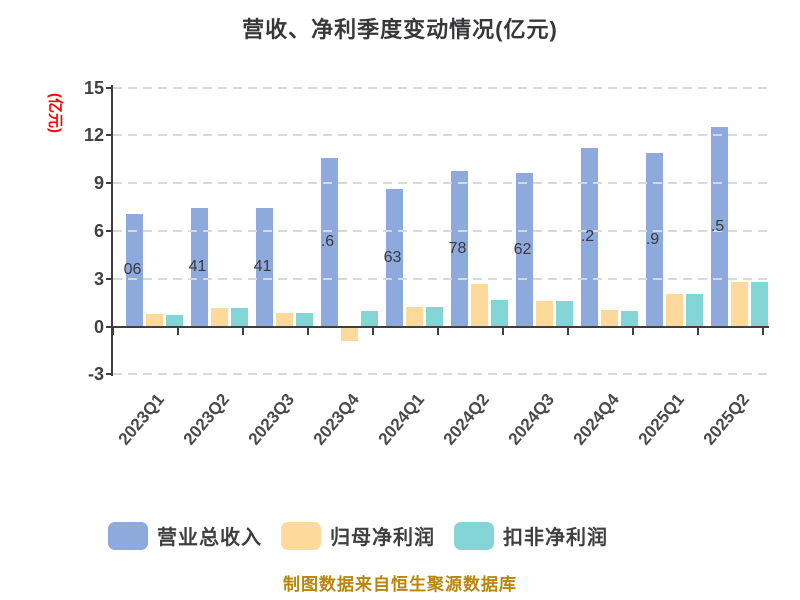 Image resolution: width=800 pixels, height=600 pixels. What do you see at coordinates (555, 538) in the screenshot?
I see `legend-label-deducted-net-profit: 扣非净利润` at bounding box center [555, 538].